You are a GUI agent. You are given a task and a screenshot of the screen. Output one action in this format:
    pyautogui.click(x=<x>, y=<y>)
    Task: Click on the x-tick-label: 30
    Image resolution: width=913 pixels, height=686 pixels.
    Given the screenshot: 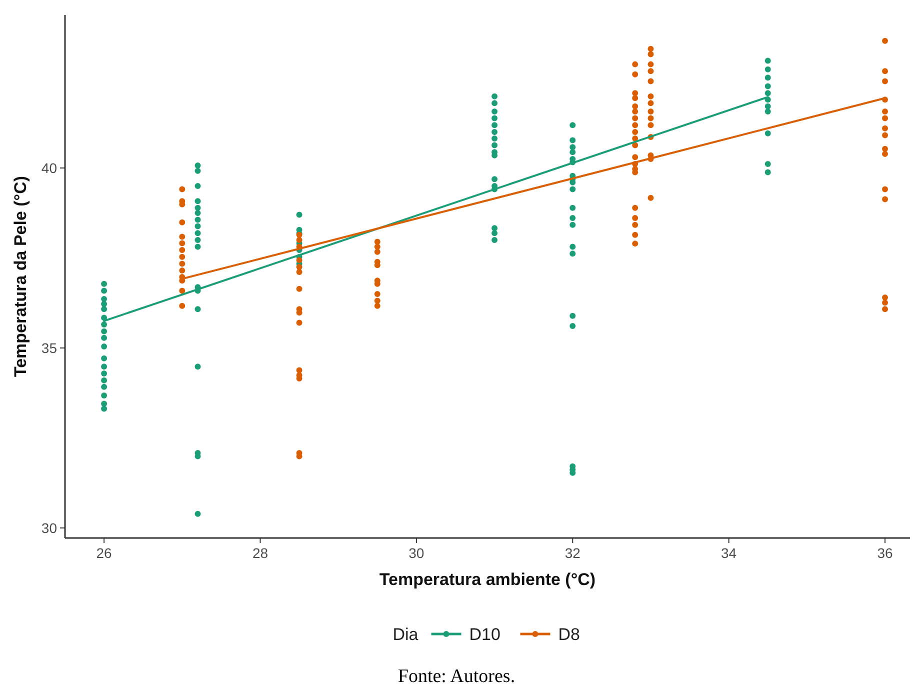 What is the action you would take?
    pyautogui.click(x=416, y=553)
    